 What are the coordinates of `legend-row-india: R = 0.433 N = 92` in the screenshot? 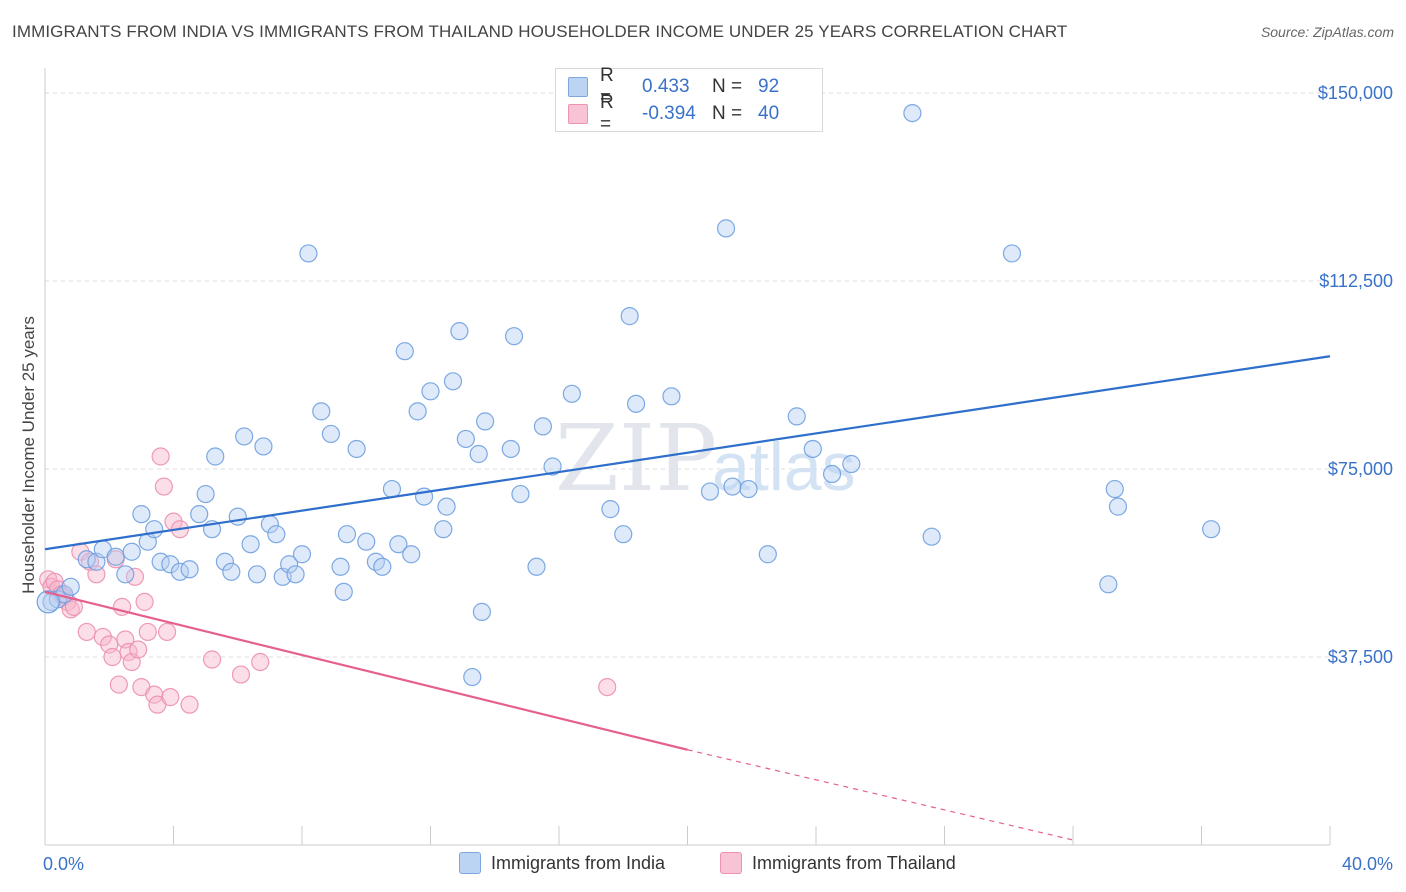 It's located at (674, 86).